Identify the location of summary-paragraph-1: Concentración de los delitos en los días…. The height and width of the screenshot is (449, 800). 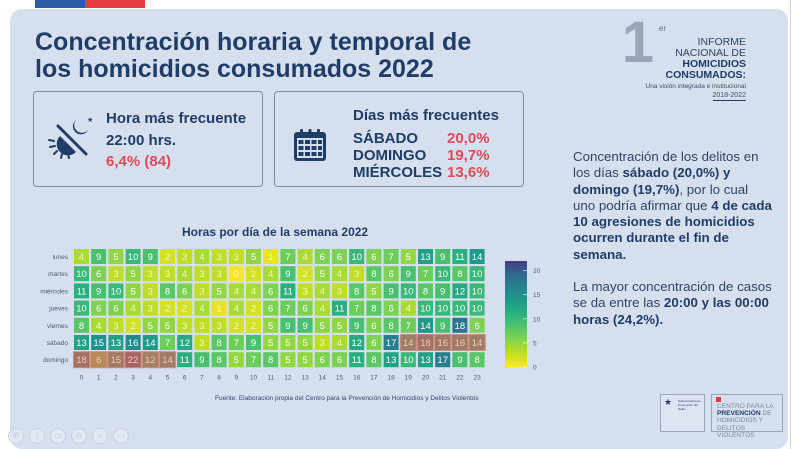
(673, 206).